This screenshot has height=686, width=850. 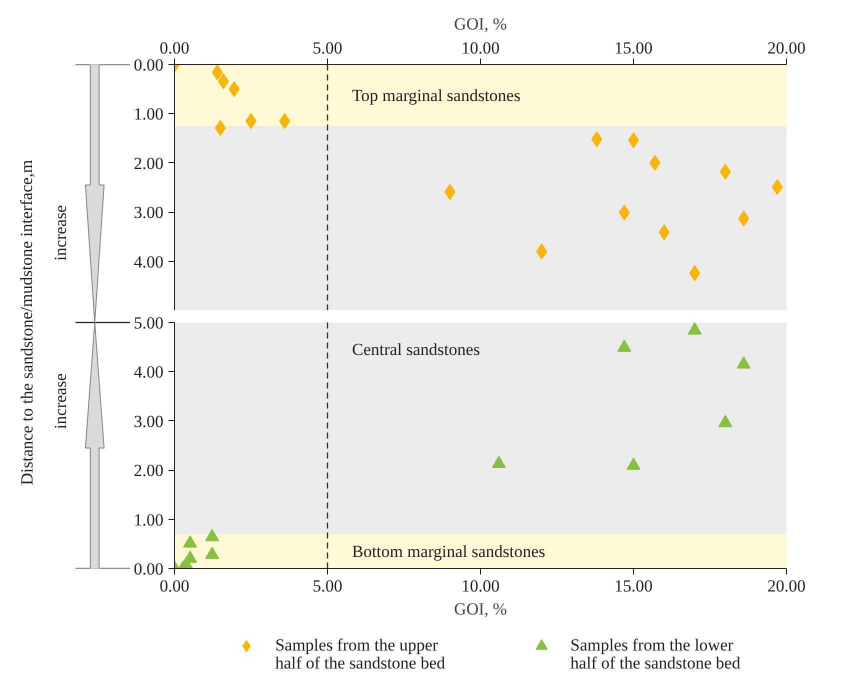 What do you see at coordinates (655, 654) in the screenshot?
I see `legend-label: Samples from the lower half of the sandstone bed` at bounding box center [655, 654].